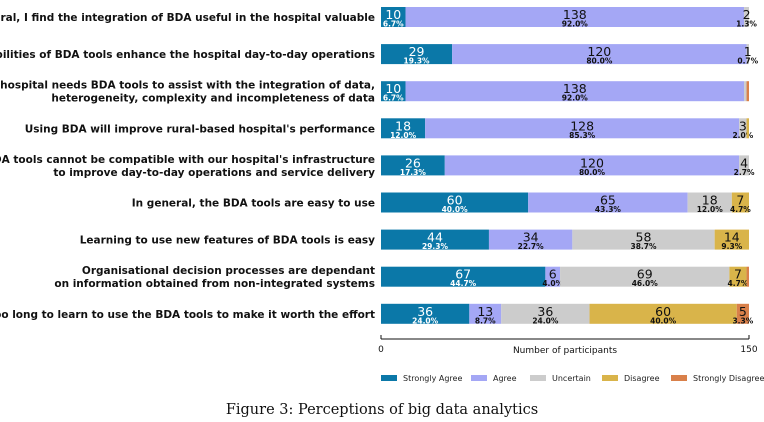 This screenshot has height=422, width=764. What do you see at coordinates (744, 172) in the screenshot?
I see `data-label-percent: 2.7%` at bounding box center [744, 172].